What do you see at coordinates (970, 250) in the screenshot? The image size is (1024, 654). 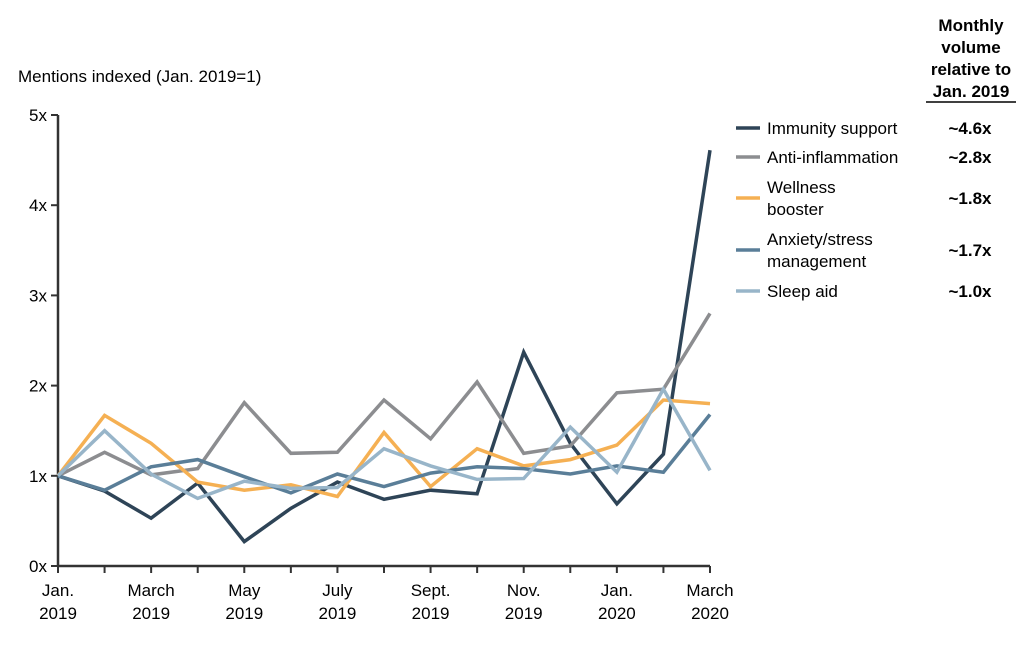 I see `legend-ratio: ~1.7x` at bounding box center [970, 250].